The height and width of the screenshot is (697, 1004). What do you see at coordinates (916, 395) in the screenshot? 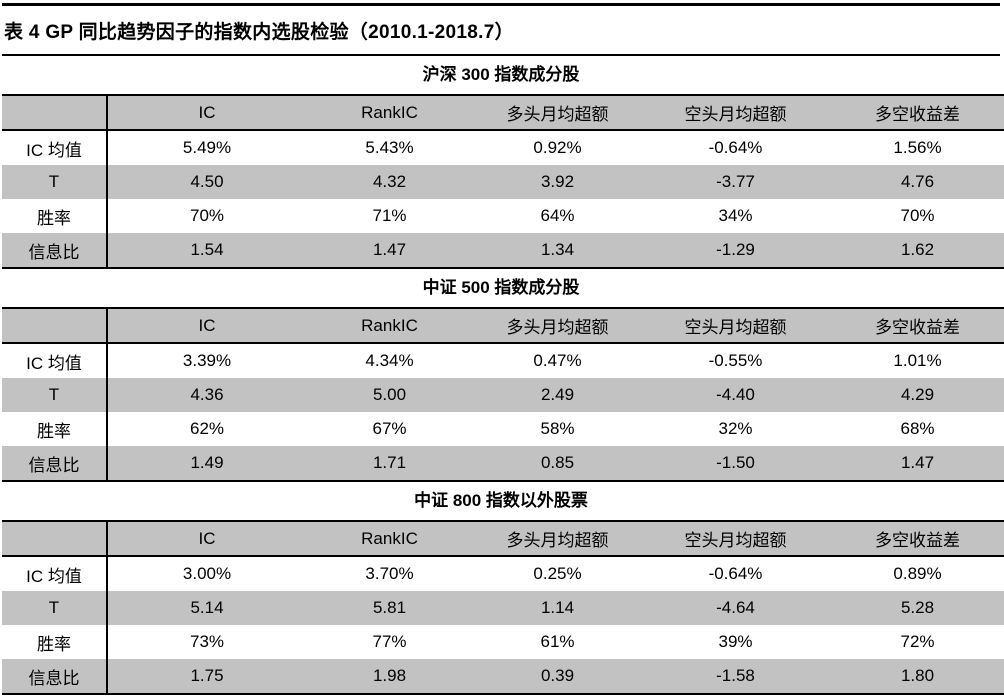
I see `table-cell: 4.29` at bounding box center [916, 395].